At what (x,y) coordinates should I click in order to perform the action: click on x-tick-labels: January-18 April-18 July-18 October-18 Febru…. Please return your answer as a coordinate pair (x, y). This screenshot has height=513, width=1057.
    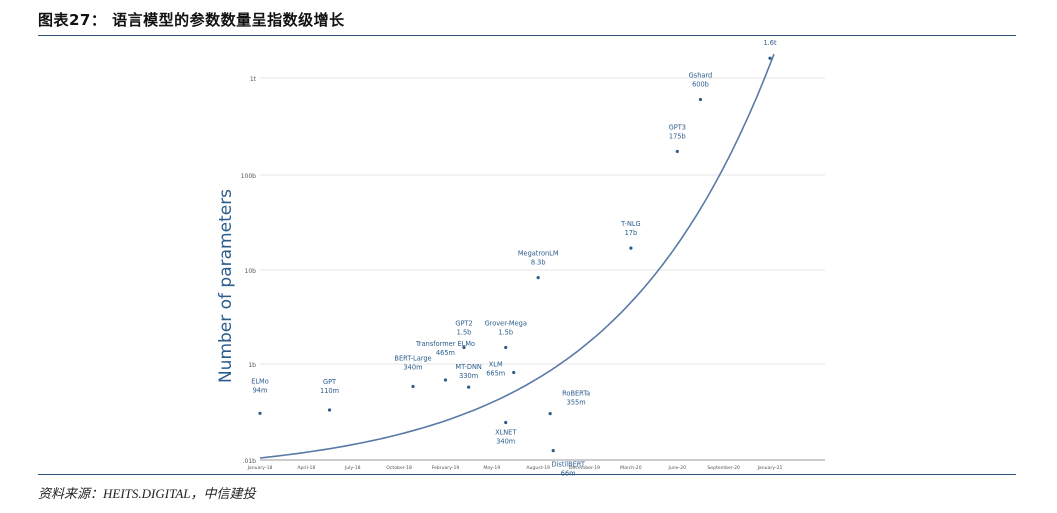
    Looking at the image, I should click on (515, 468).